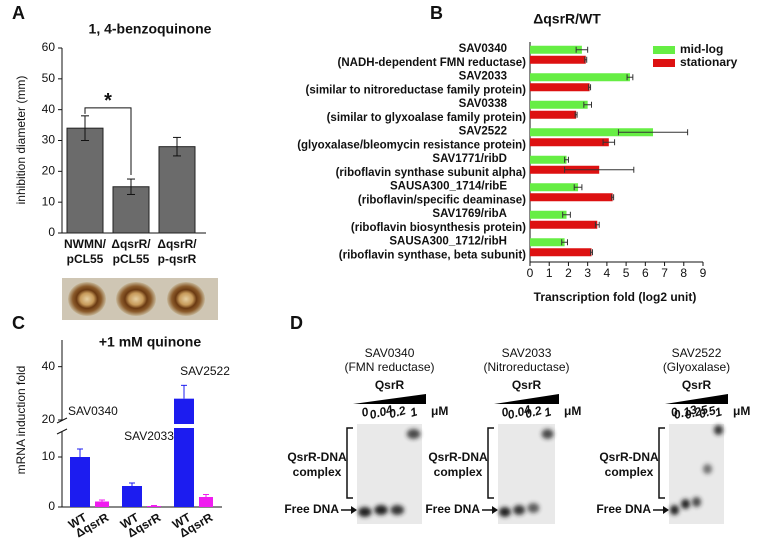 The width and height of the screenshot is (771, 542). I want to click on x-tick-label: NWMN/, so click(85, 244).